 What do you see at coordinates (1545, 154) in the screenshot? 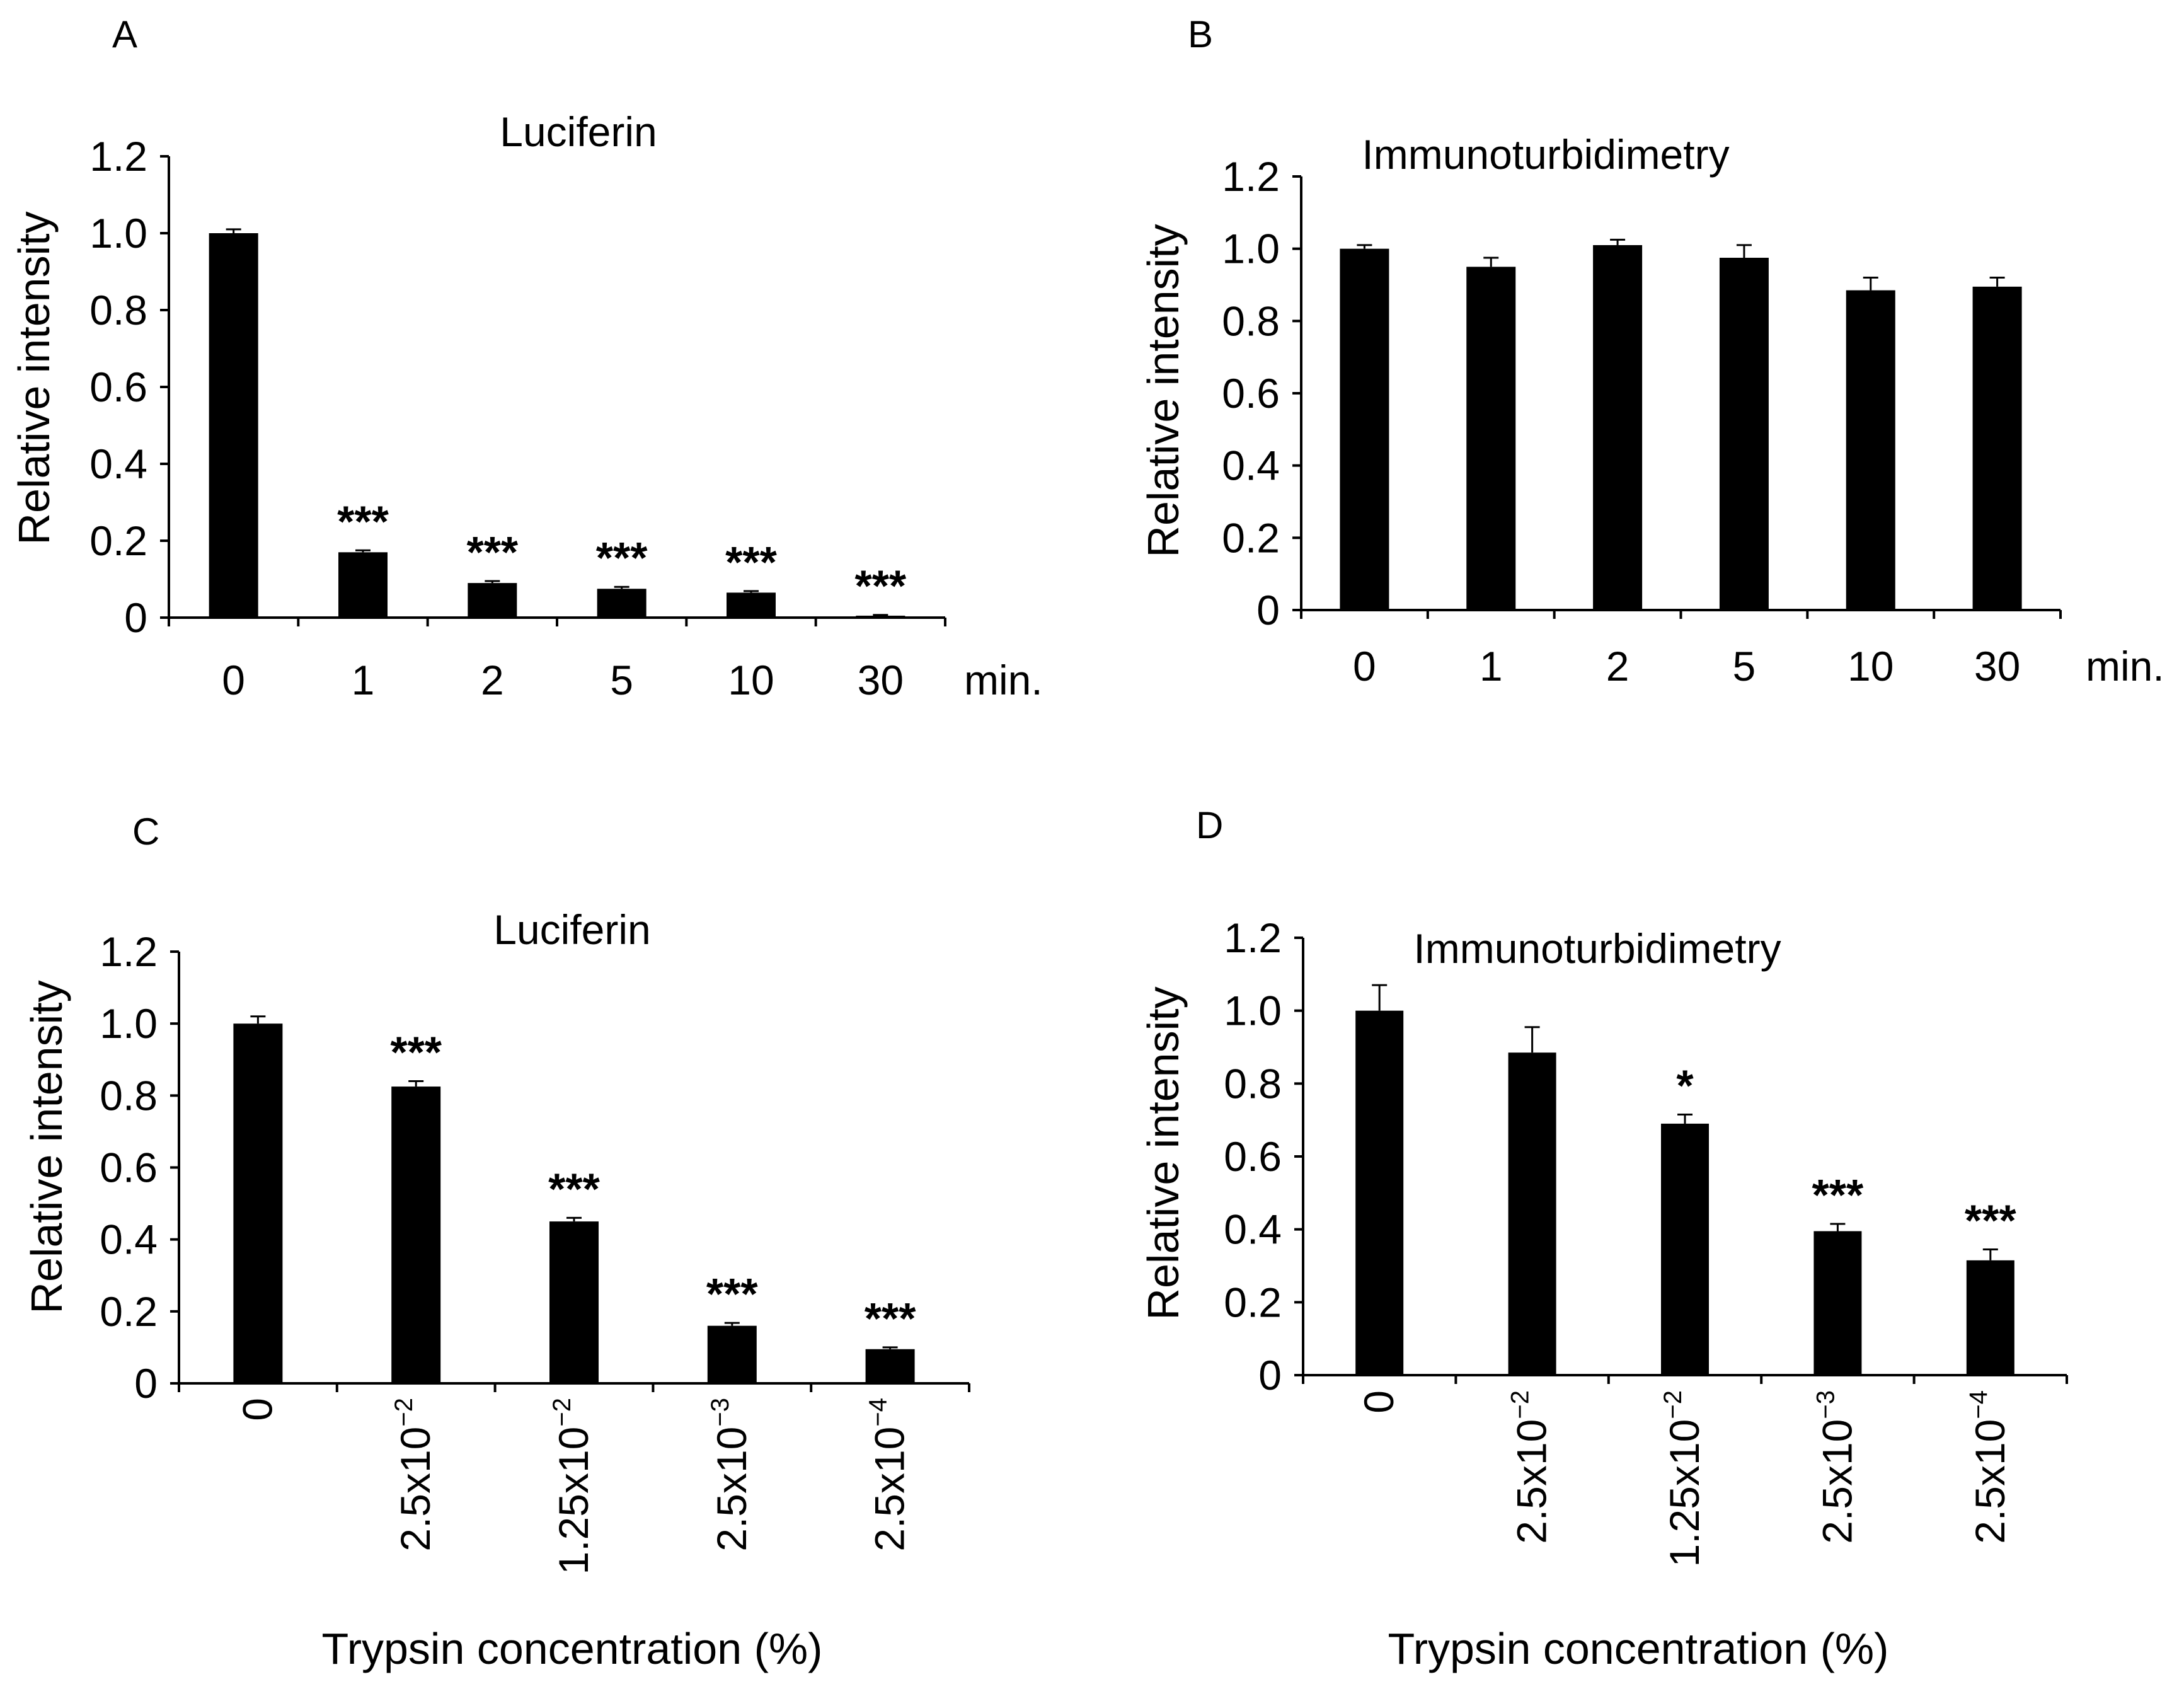
I see `chart-title-b: Immunoturbidimetry` at bounding box center [1545, 154].